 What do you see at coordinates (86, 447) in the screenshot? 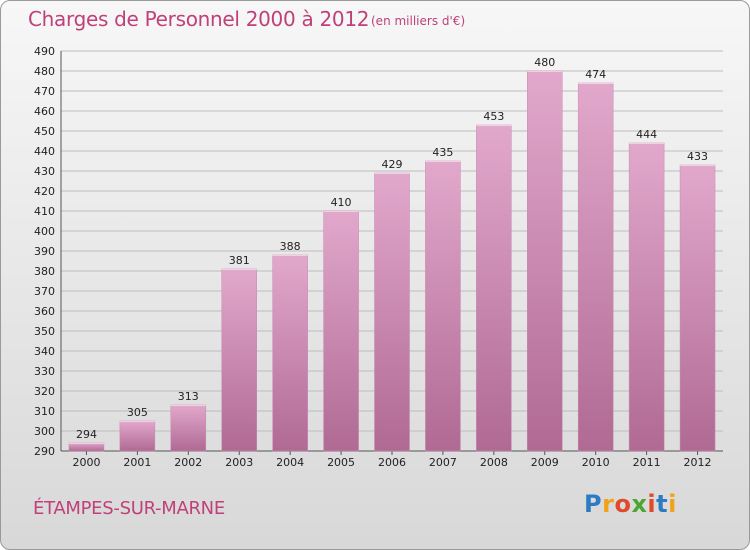
I see `bar-2000` at bounding box center [86, 447].